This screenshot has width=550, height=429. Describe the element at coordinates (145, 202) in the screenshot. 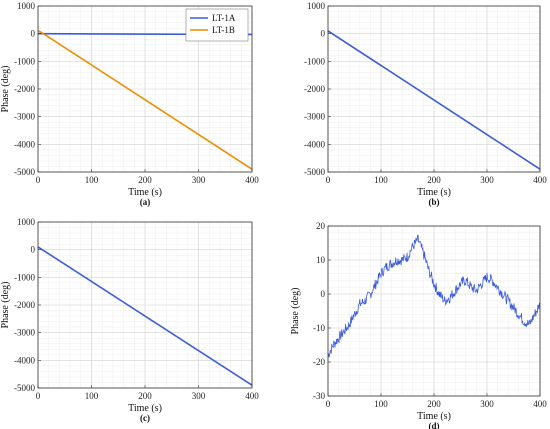

I see `panel-label: (a)` at that location.